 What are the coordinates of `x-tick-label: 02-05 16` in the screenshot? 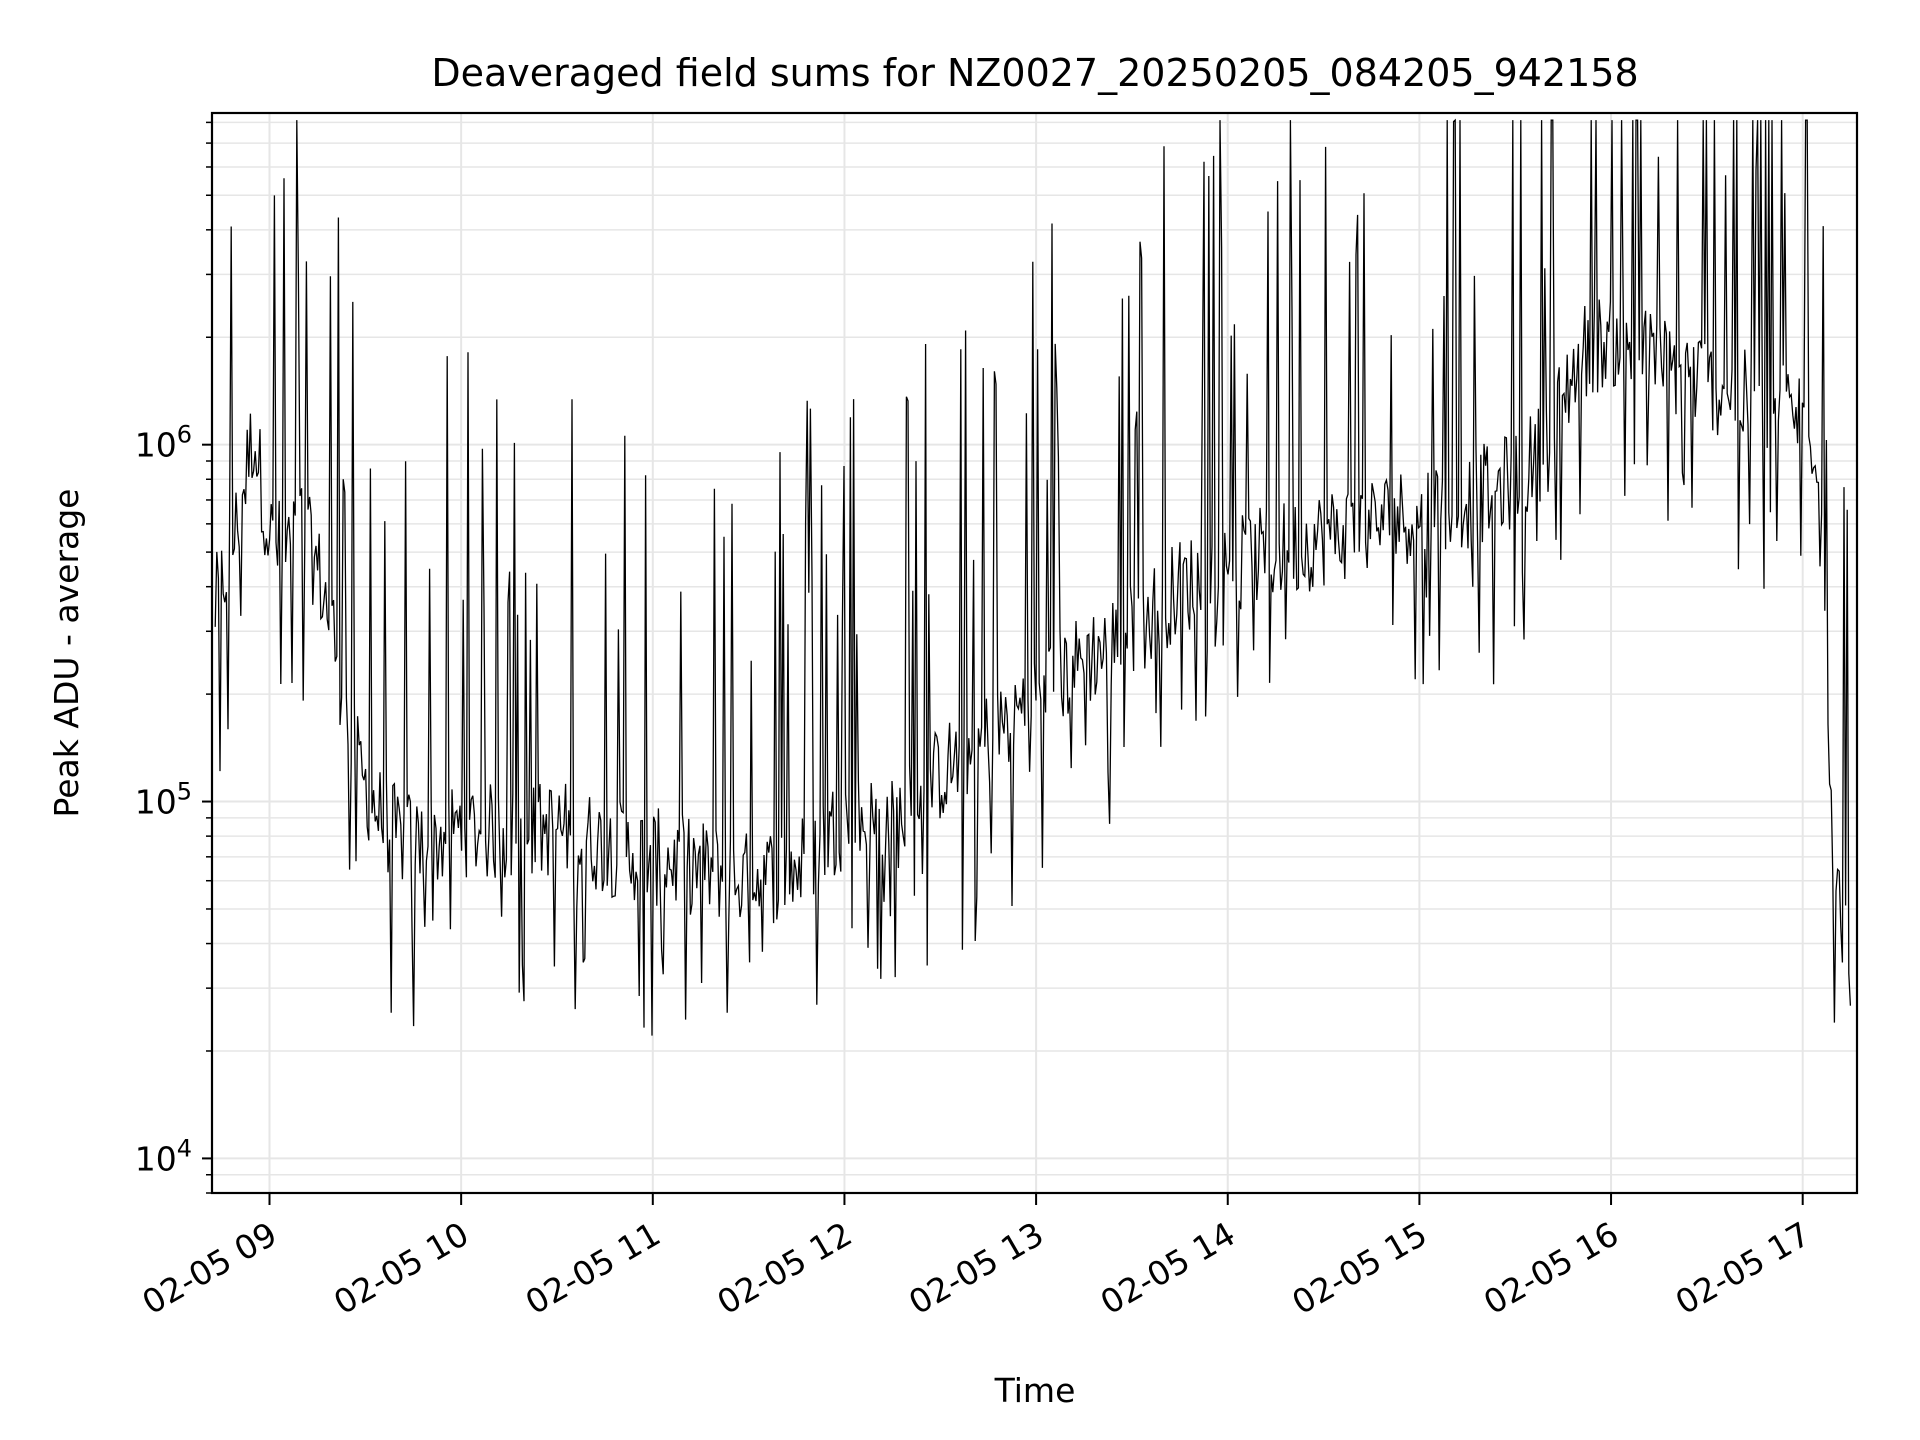 It's located at (1551, 1268).